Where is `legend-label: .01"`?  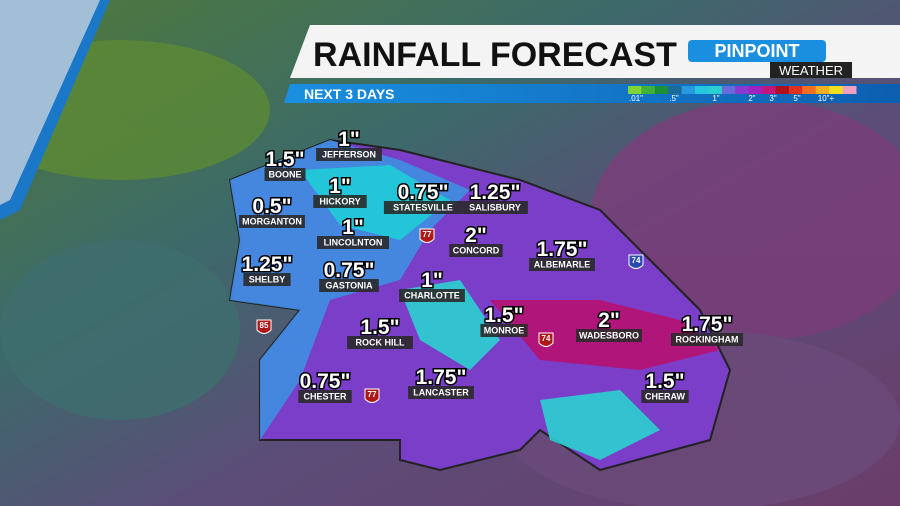 legend-label: .01" is located at coordinates (636, 98).